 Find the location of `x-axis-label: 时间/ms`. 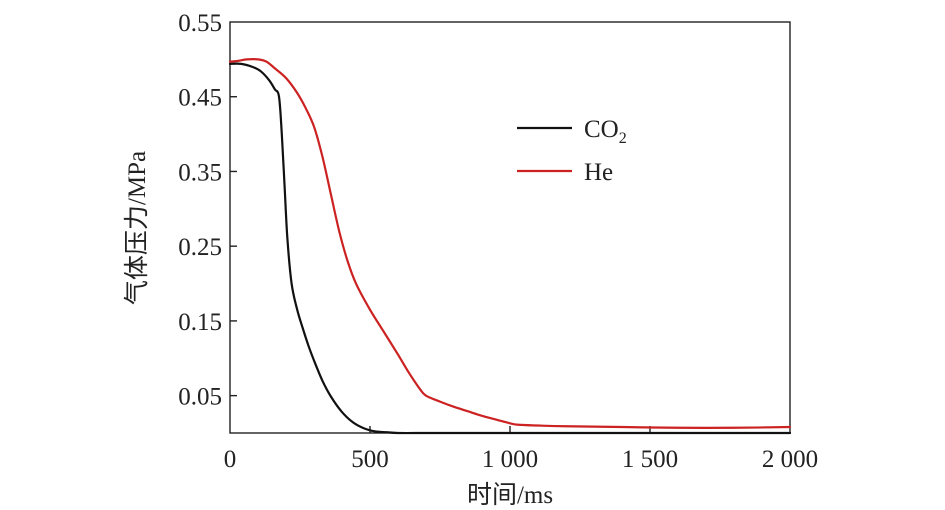

x-axis-label: 时间/ms is located at coordinates (510, 495).